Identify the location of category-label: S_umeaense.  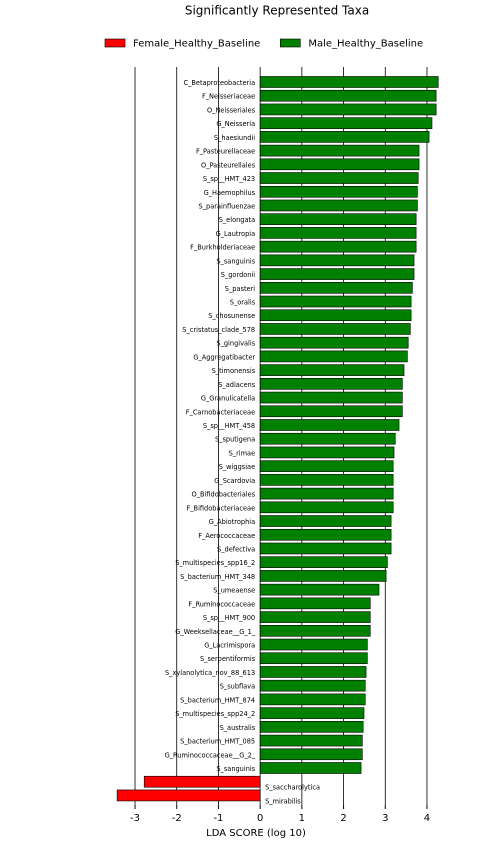
(234, 591).